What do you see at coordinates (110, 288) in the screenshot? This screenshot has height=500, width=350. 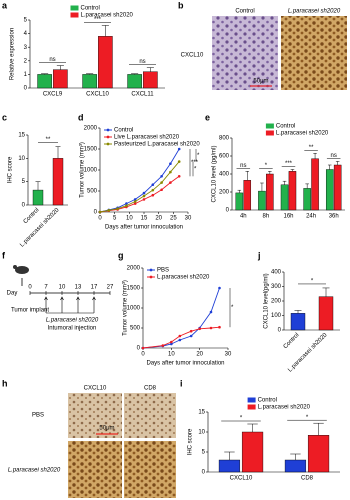 I see `day-tick-label: 27` at bounding box center [110, 288].